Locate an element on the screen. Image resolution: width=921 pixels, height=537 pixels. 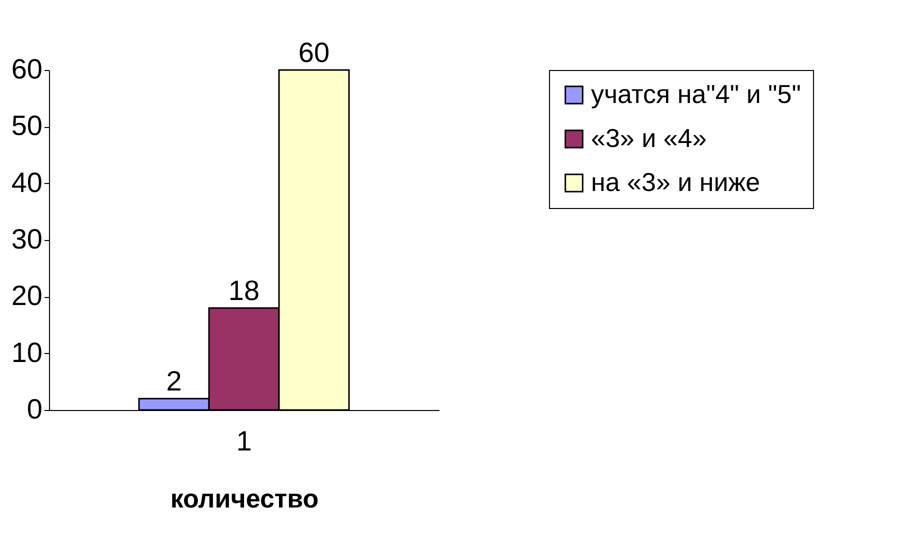
data-label: 2 is located at coordinates (174, 381).